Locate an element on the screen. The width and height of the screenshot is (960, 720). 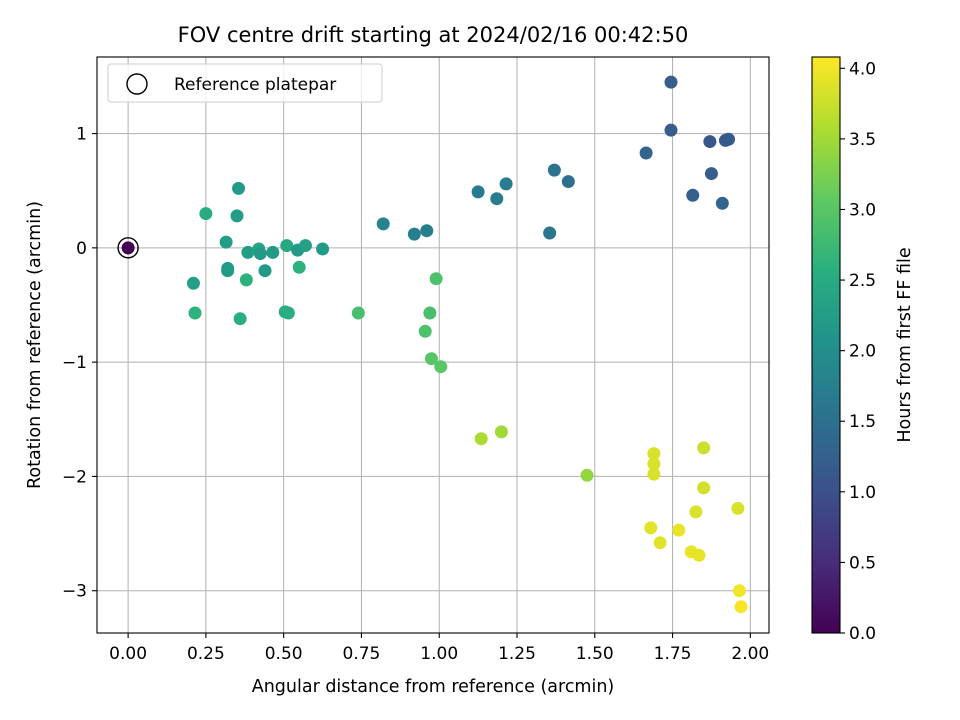
colorbar-tick-label: 3.5 is located at coordinates (862, 140).